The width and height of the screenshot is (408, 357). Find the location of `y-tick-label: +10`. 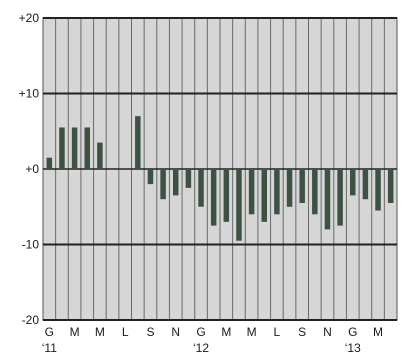

y-tick-label: +10 is located at coordinates (29, 94).